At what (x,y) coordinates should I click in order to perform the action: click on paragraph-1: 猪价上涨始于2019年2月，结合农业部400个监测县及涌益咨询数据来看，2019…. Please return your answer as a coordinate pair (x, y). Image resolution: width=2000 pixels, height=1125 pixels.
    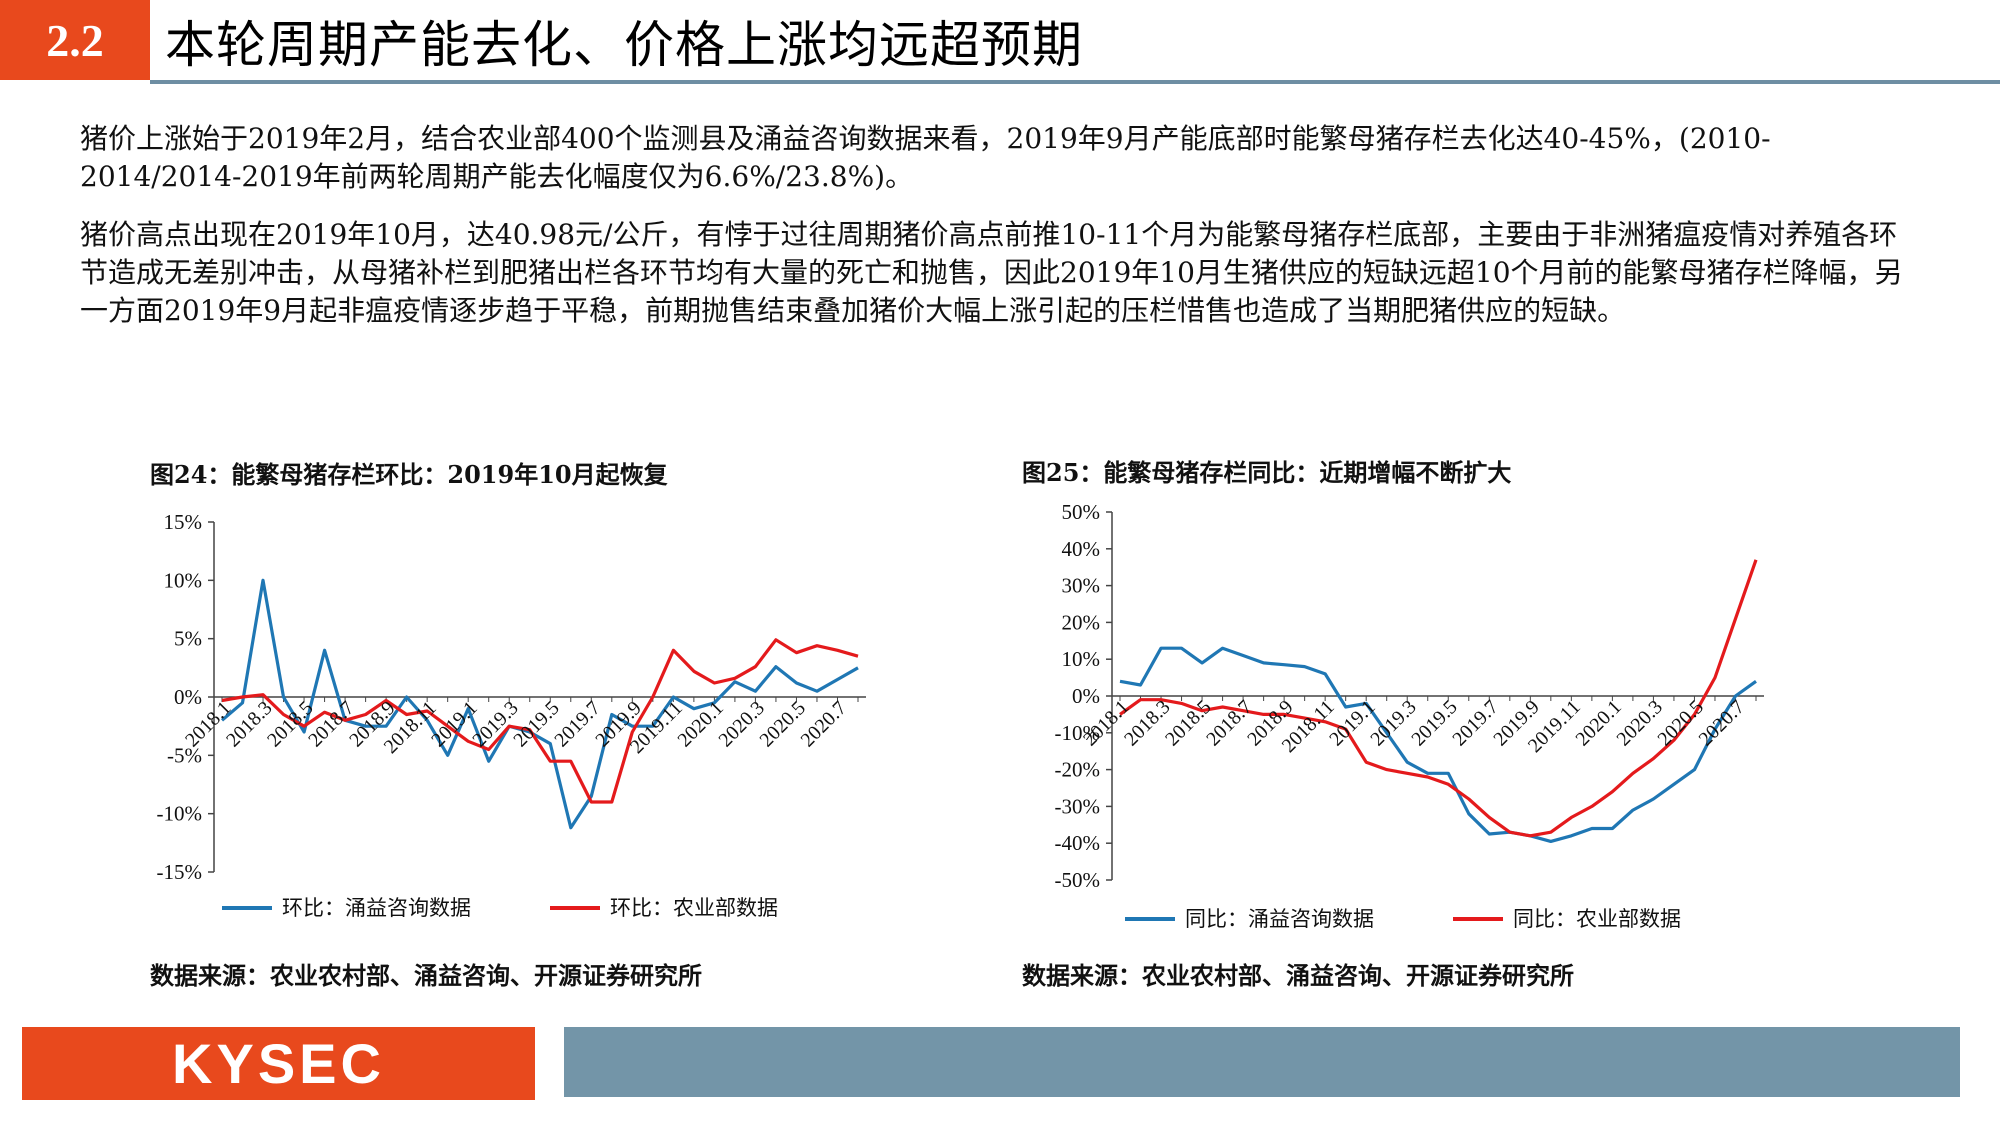
    Looking at the image, I should click on (925, 157).